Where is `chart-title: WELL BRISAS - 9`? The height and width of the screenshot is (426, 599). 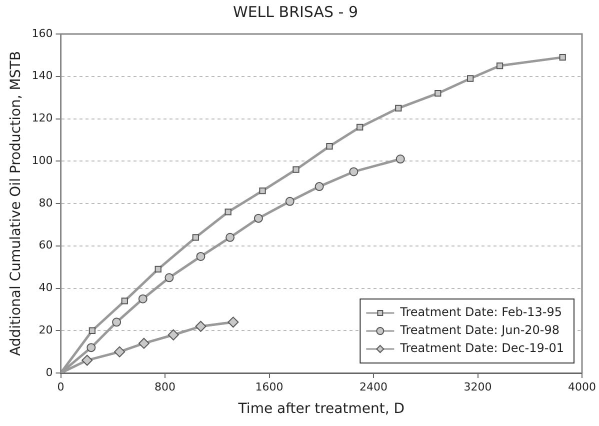 chart-title: WELL BRISAS - 9 is located at coordinates (295, 11).